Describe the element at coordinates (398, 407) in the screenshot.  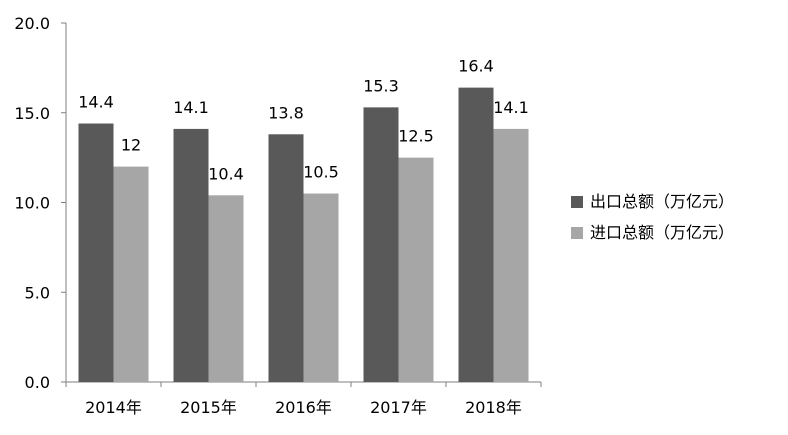
I see `x-category-label: 2017年` at that location.